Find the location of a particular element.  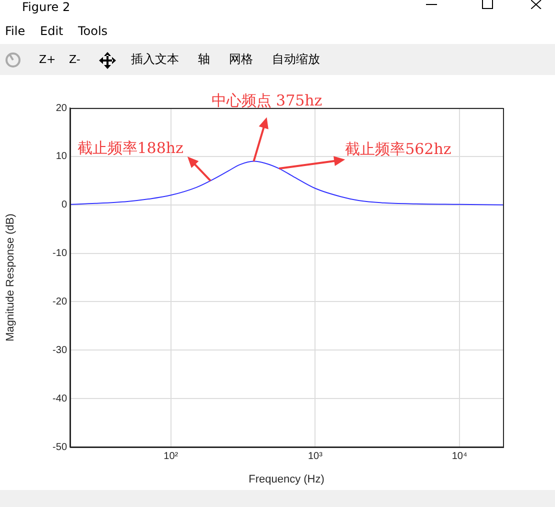

x-axis-title: Frequency (Hz) is located at coordinates (286, 479).